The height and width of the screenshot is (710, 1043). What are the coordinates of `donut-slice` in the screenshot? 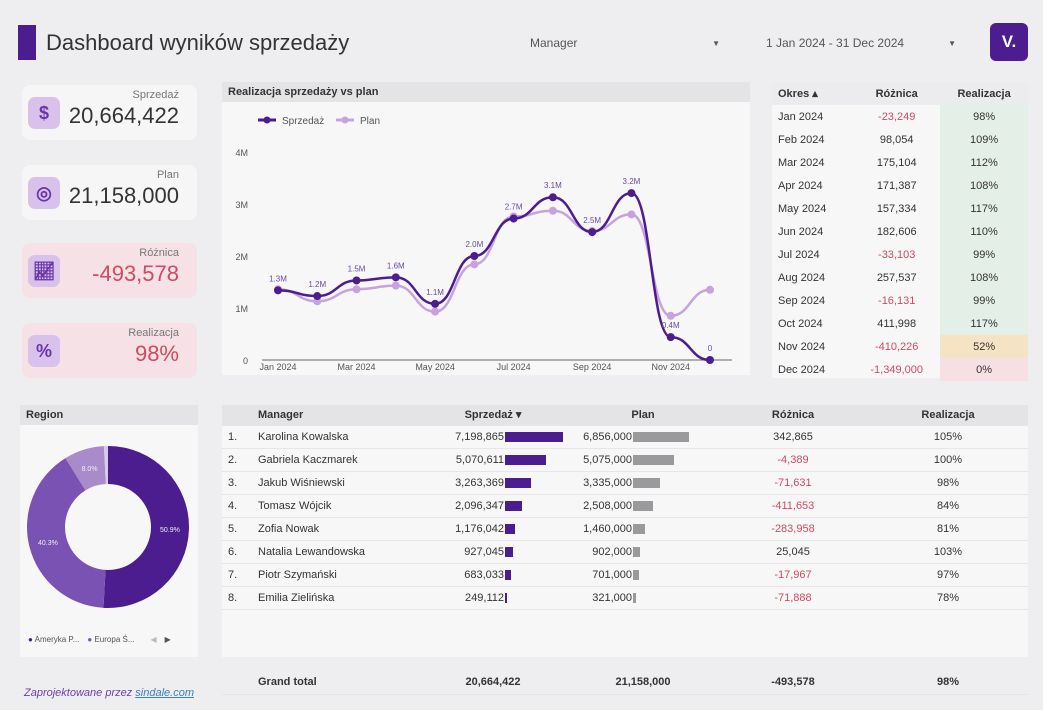 It's located at (85, 468).